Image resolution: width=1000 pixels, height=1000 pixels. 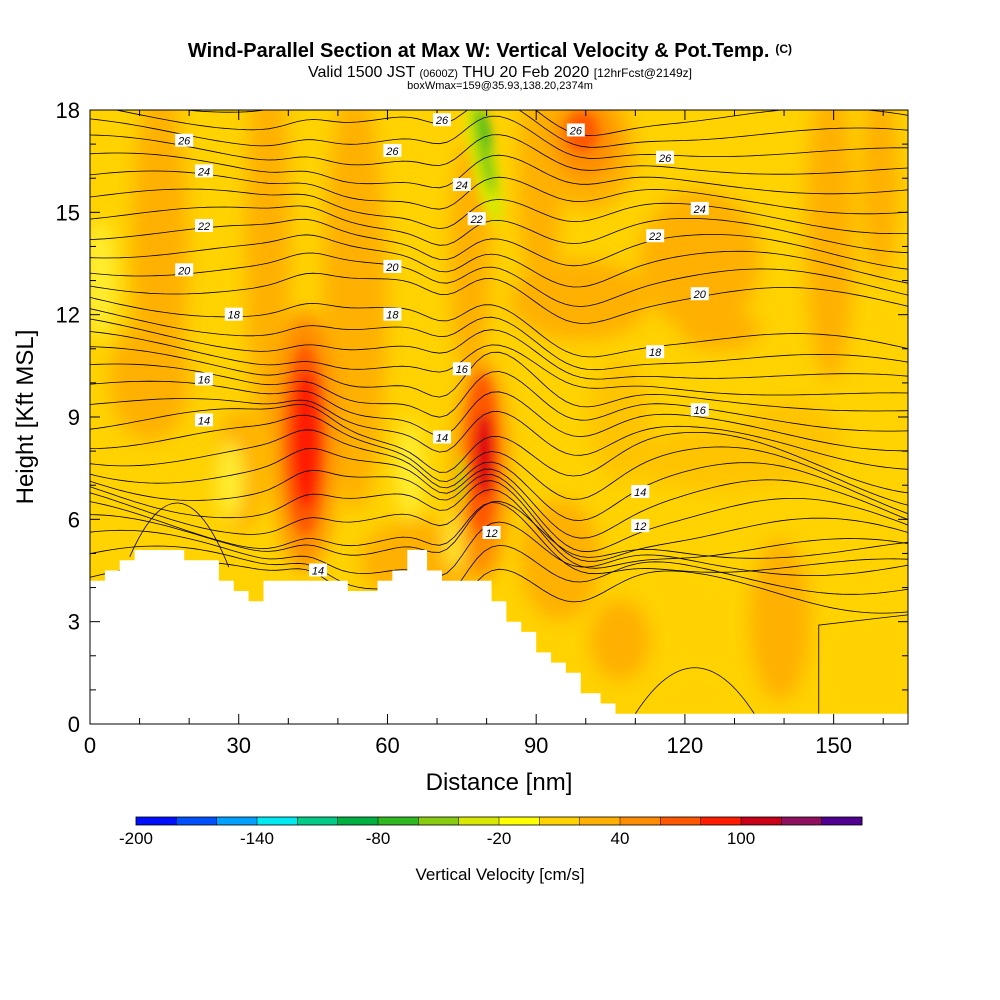 I want to click on downdraft-mid, so click(x=484, y=152).